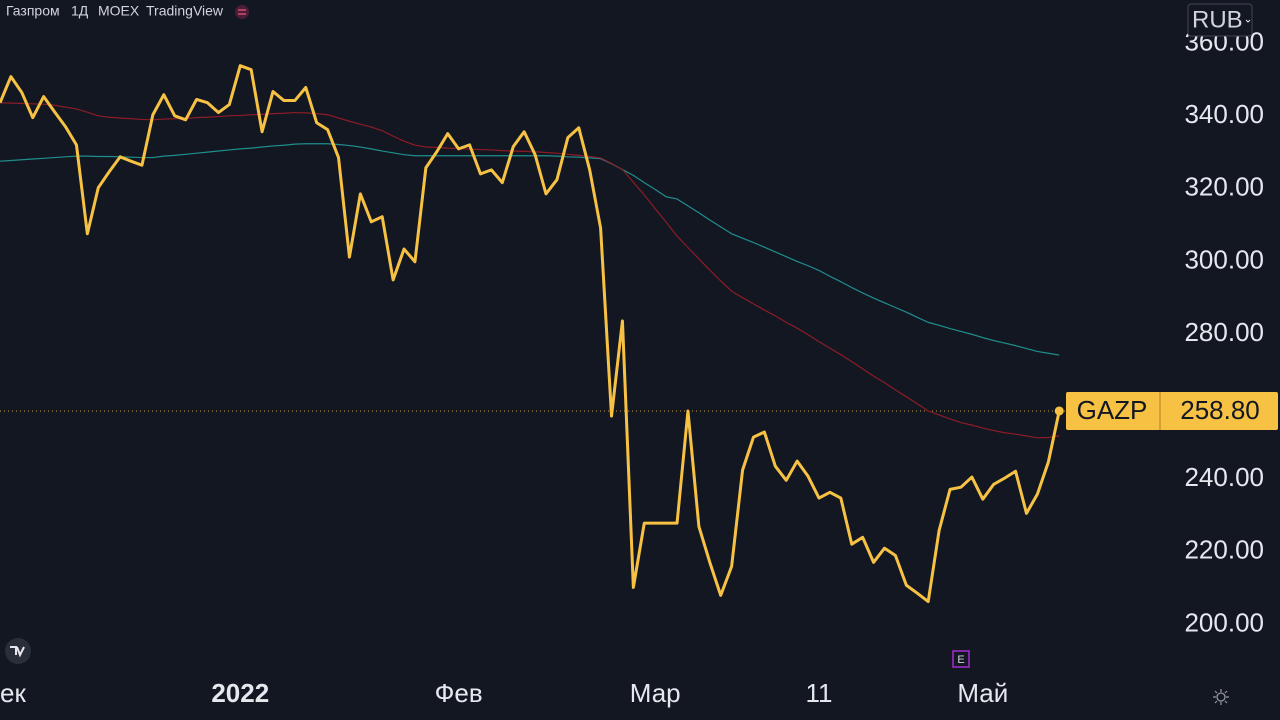 The width and height of the screenshot is (1280, 720). What do you see at coordinates (1059, 411) in the screenshot?
I see `last-point` at bounding box center [1059, 411].